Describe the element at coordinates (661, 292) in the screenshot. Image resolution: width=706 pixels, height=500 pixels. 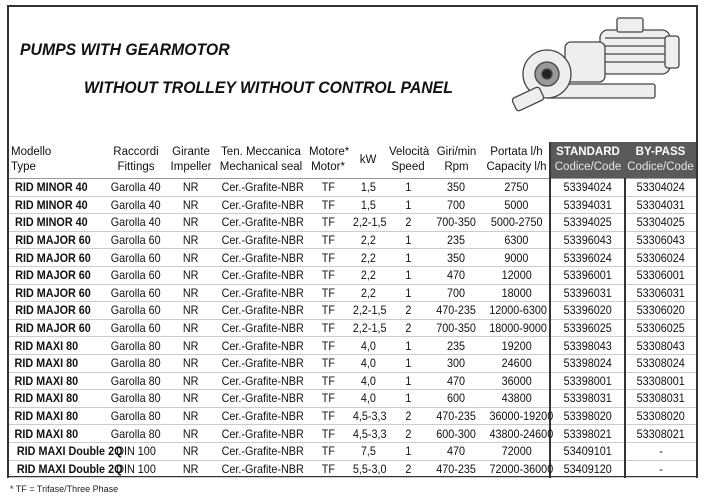
I see `cell-text: 53306031` at that location.